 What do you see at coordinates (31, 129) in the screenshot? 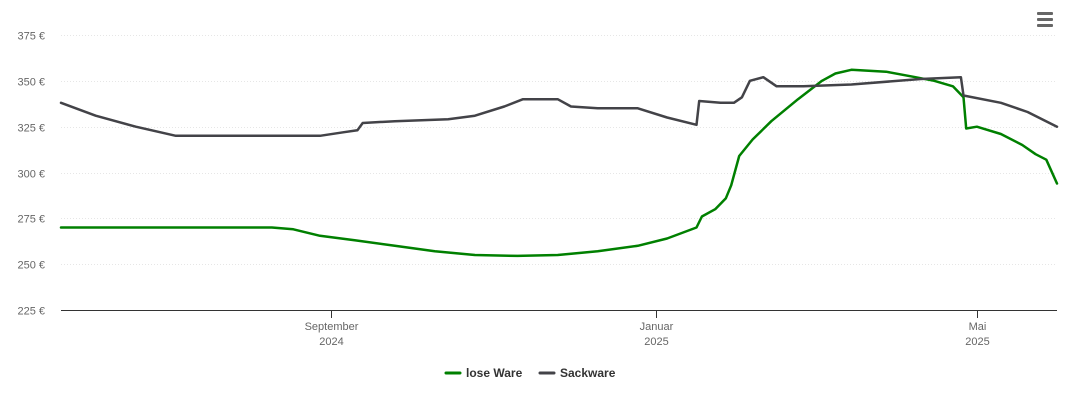
I see `y-tick-label: 325 €` at bounding box center [31, 129].